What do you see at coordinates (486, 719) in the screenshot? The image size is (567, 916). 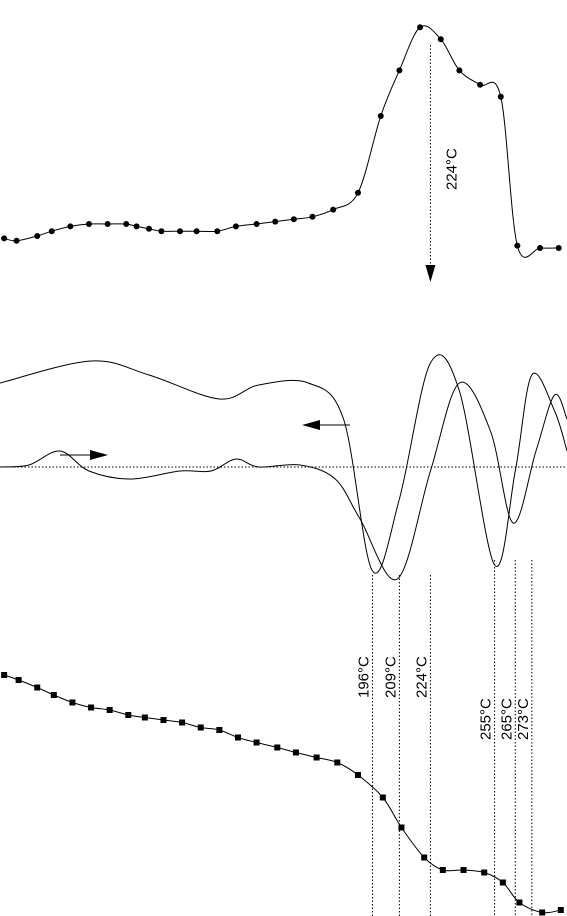 I see `marker-label: 255°C` at bounding box center [486, 719].